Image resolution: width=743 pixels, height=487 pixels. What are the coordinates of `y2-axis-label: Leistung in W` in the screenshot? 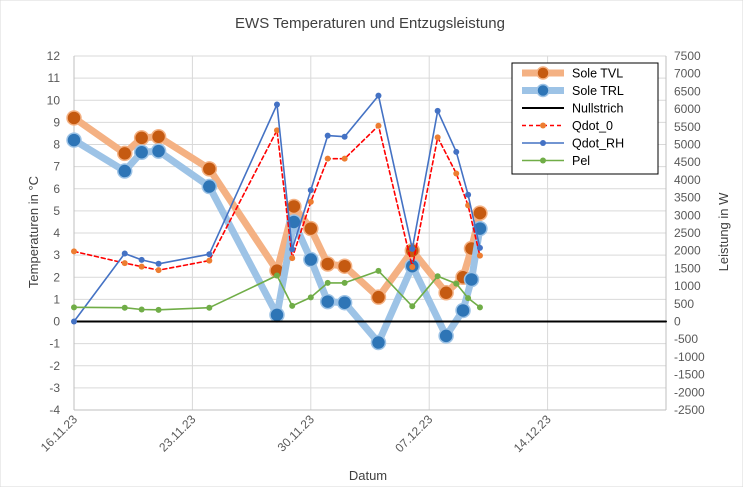 It's located at (723, 231).